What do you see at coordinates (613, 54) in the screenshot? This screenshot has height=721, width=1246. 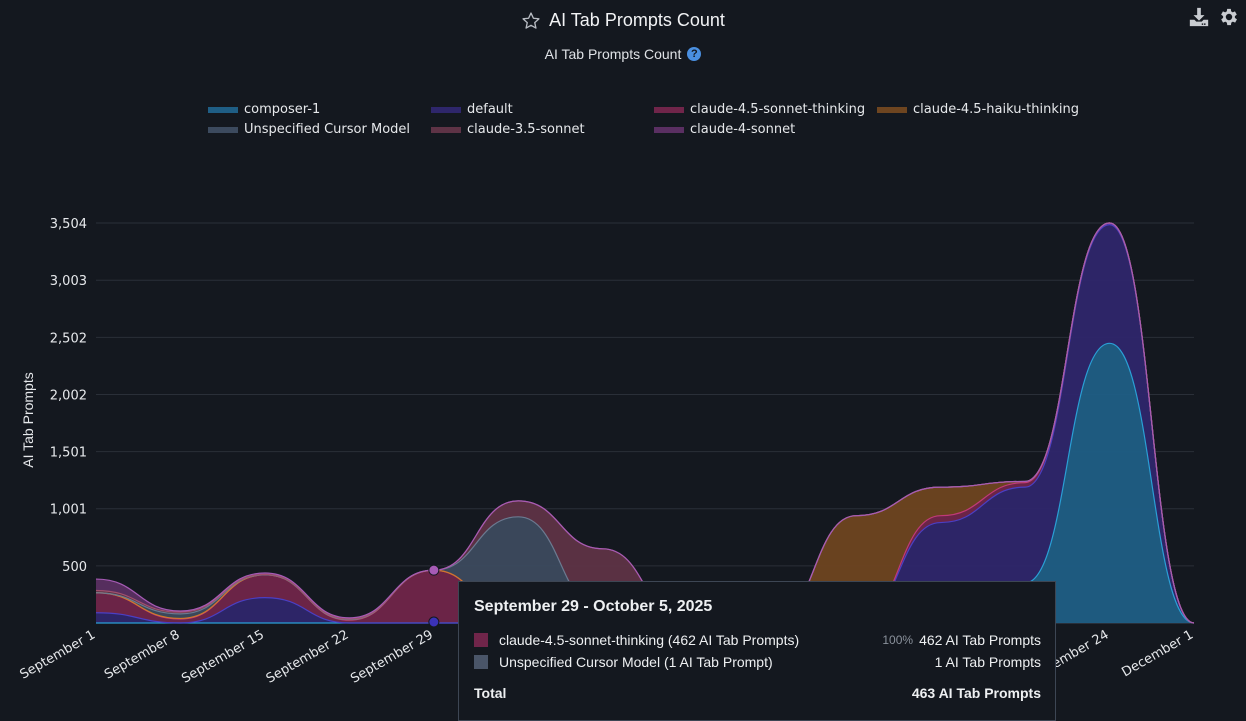 I see `chart-subtitle: AI Tab Prompts Count` at bounding box center [613, 54].